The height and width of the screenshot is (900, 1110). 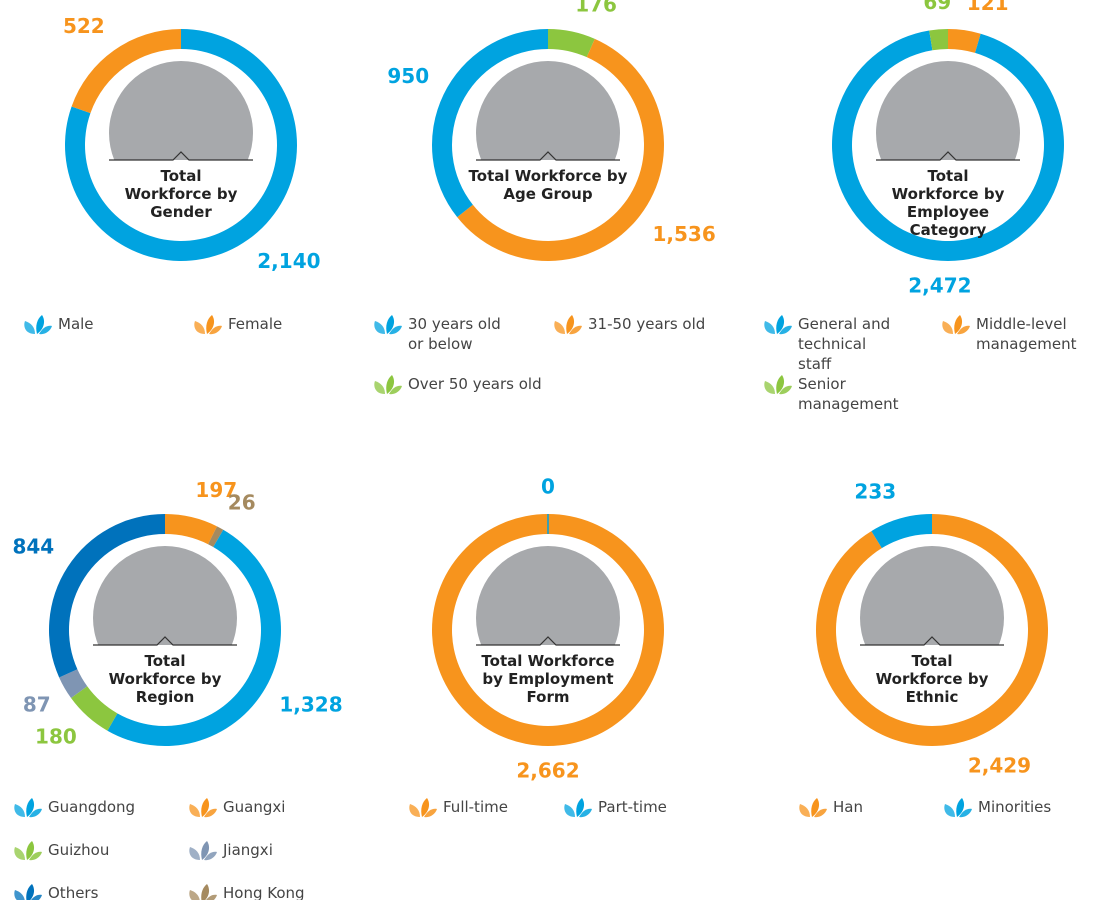 What do you see at coordinates (1015, 807) in the screenshot?
I see `legend-label: Minorities` at bounding box center [1015, 807].